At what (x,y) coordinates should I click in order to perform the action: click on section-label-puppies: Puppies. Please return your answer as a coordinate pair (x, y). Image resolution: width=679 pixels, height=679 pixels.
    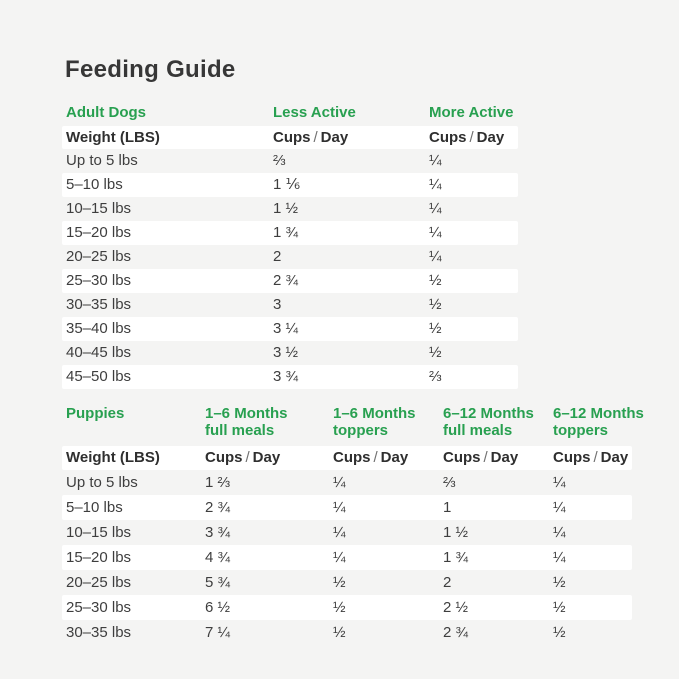
    Looking at the image, I should click on (95, 413).